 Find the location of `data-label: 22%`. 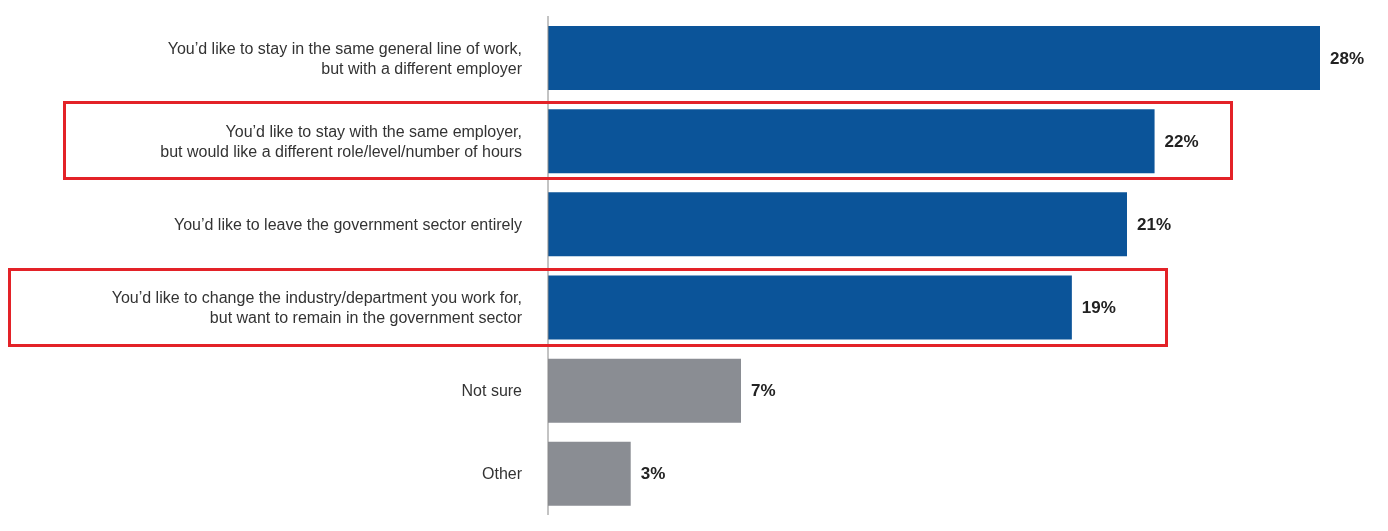

data-label: 22% is located at coordinates (1181, 141).